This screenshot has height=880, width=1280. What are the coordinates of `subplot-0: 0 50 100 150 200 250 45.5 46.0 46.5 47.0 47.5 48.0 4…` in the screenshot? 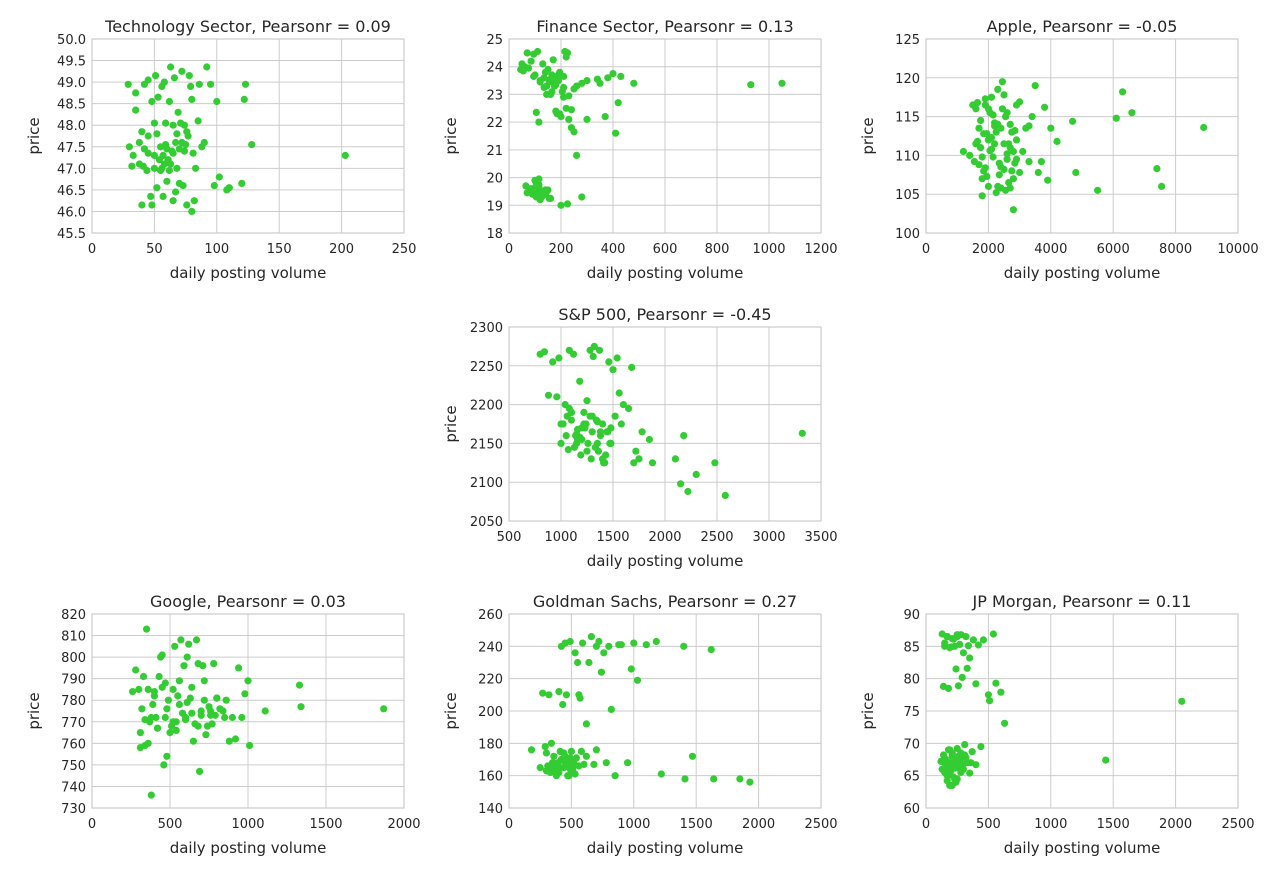 It's located at (220, 149).